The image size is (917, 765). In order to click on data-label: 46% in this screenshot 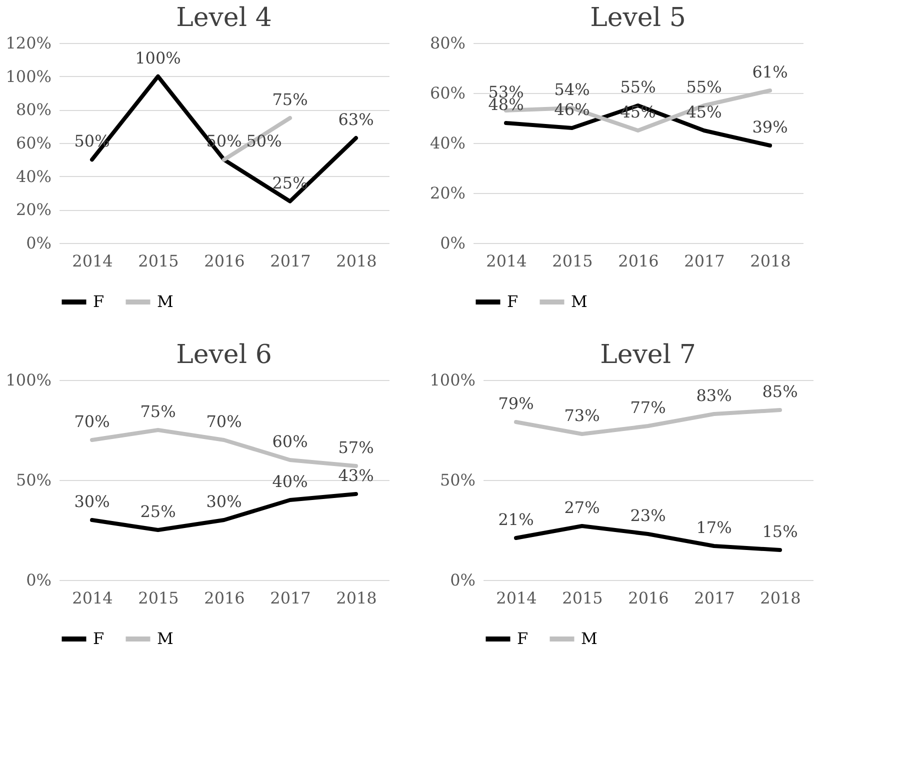, I will do `click(572, 109)`.